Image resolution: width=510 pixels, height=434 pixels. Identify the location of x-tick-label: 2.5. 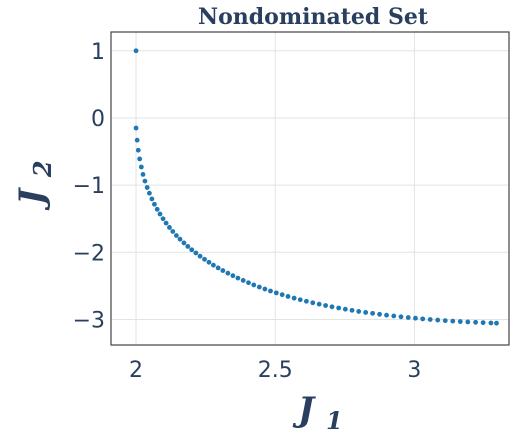
(275, 370).